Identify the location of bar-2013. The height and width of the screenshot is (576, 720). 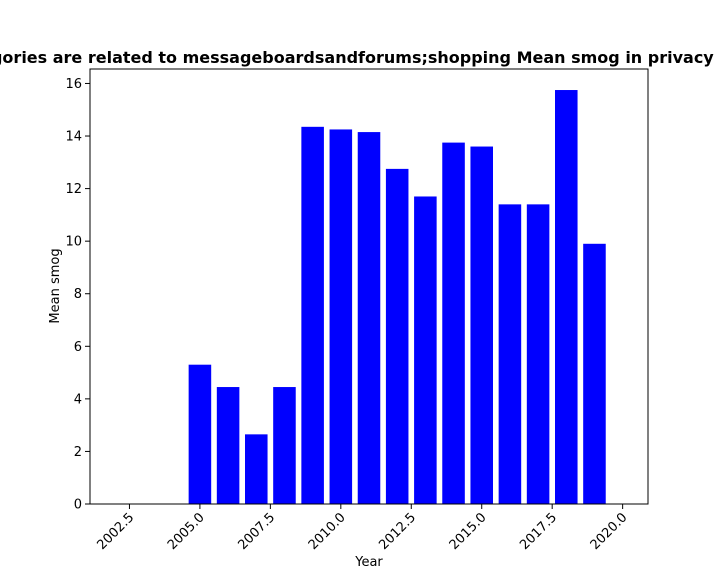
(425, 350).